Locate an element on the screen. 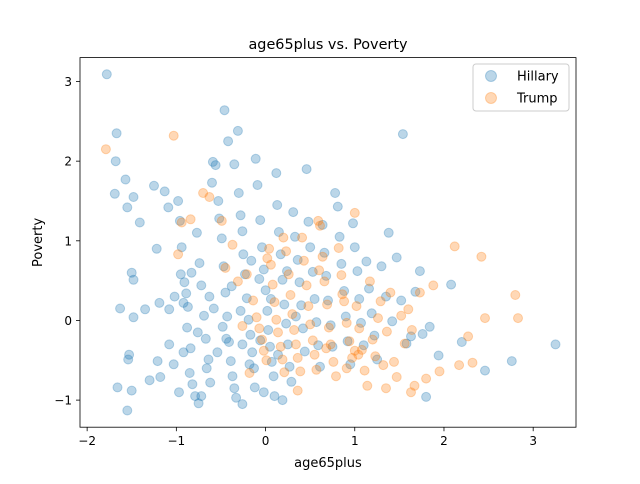  y-tick-label: 1 is located at coordinates (68, 241).